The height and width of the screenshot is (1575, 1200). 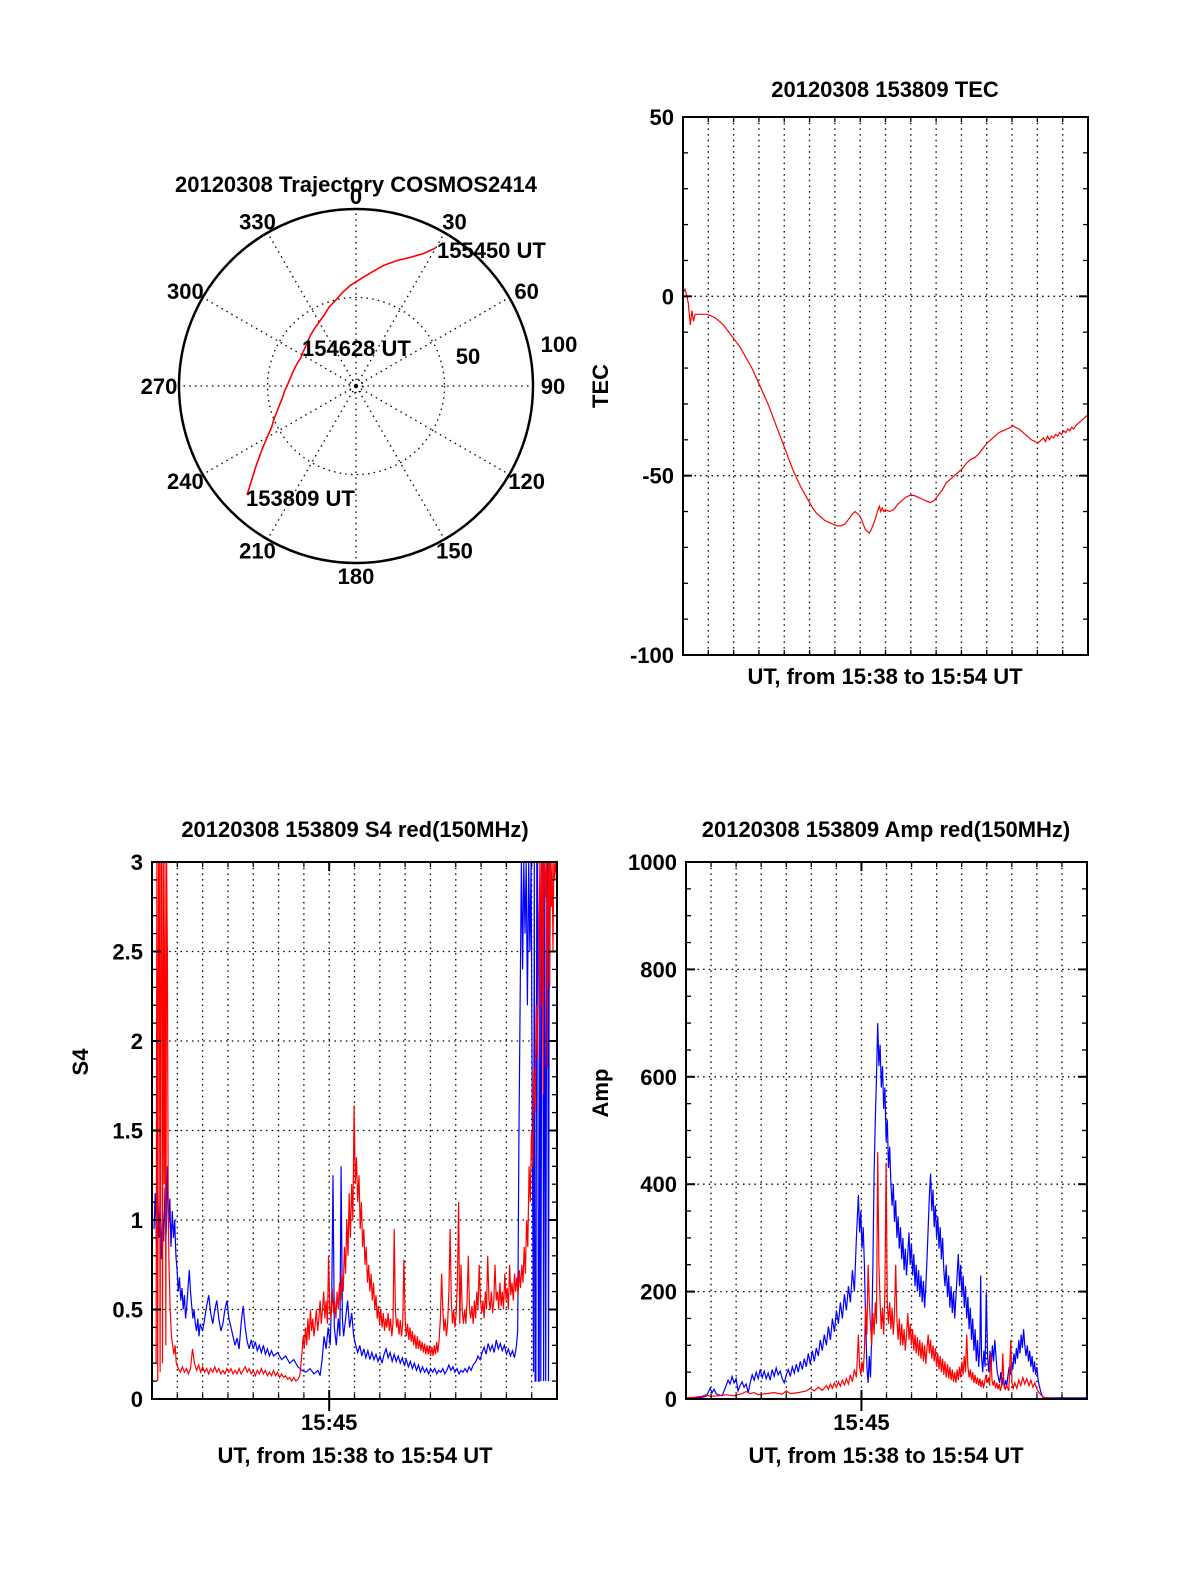 I want to click on tec-chart-body: 50 0 -50 -100, so click(x=859, y=386).